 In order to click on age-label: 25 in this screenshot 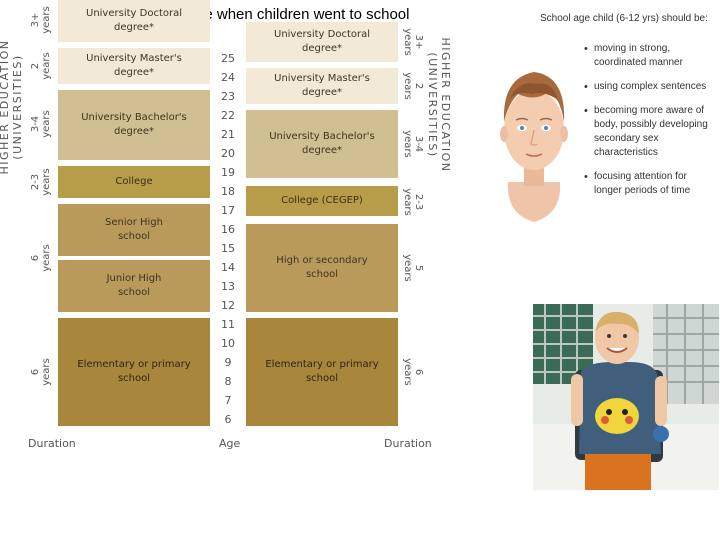, I will do `click(228, 58)`.